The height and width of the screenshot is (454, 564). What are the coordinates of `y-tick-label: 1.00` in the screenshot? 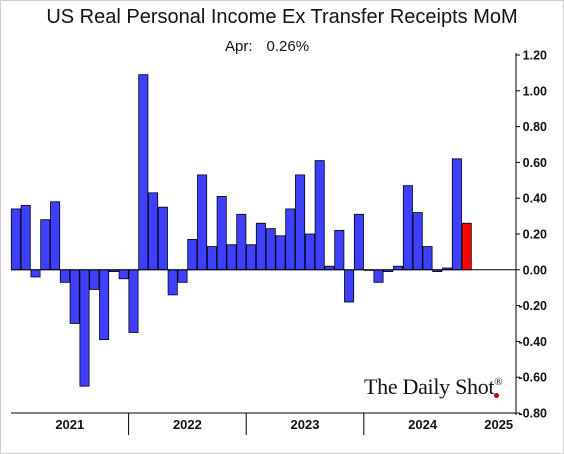 It's located at (535, 91).